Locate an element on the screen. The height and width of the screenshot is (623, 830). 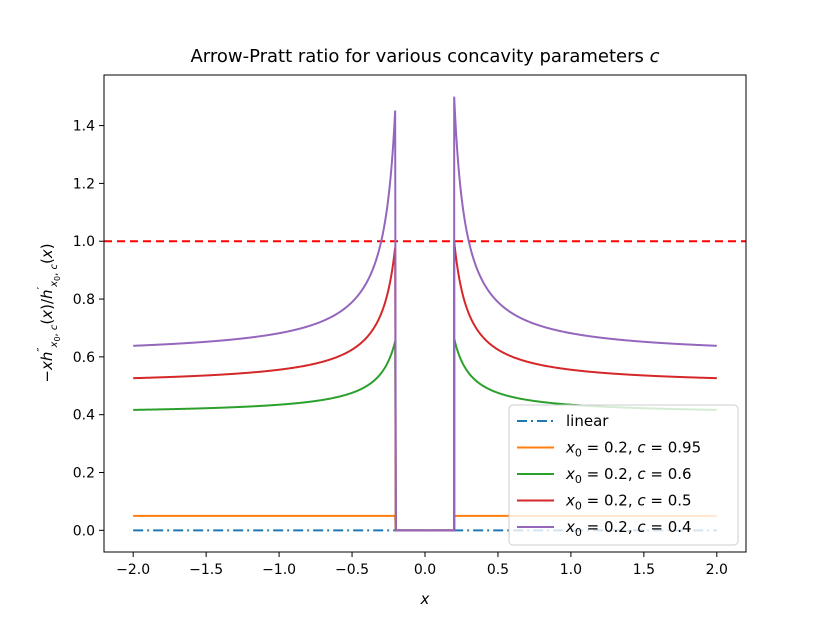
x-axis-label: x is located at coordinates (425, 599).